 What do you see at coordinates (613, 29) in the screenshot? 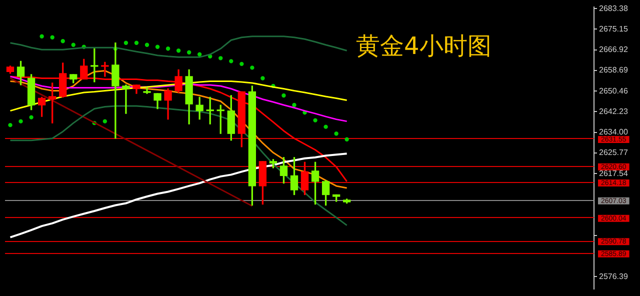
I see `y-tick-label: 2675.15` at bounding box center [613, 29].